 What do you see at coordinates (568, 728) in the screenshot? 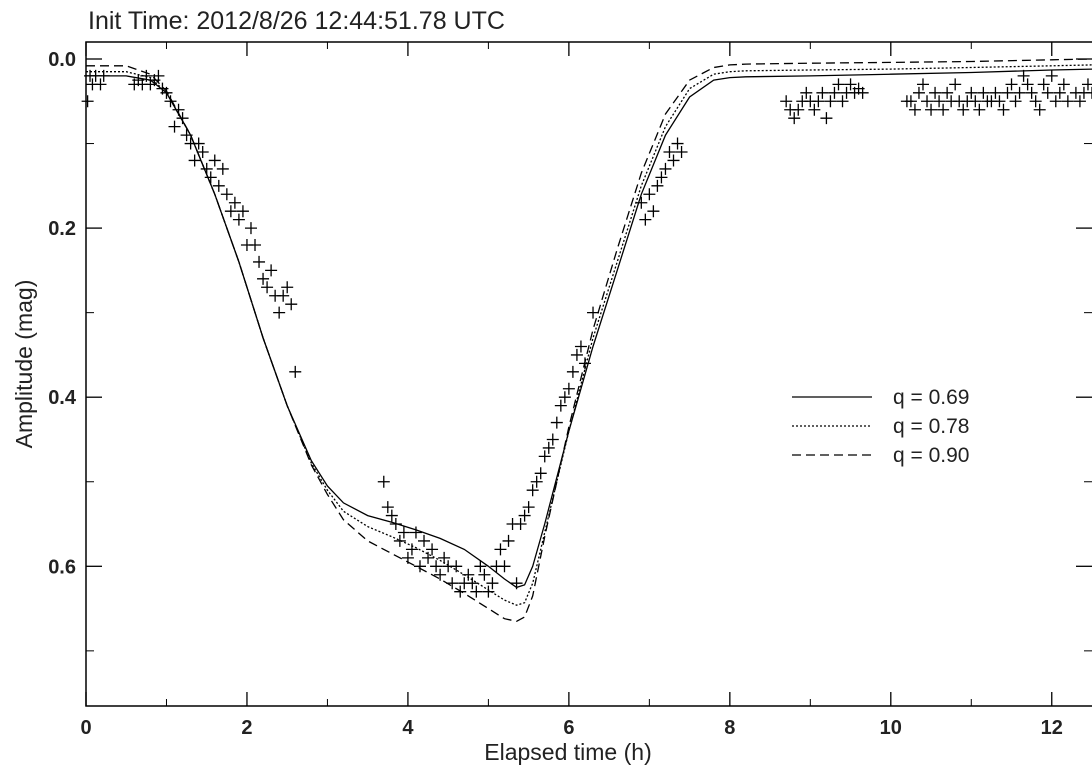
I see `x-tick-label: 6` at bounding box center [568, 728].